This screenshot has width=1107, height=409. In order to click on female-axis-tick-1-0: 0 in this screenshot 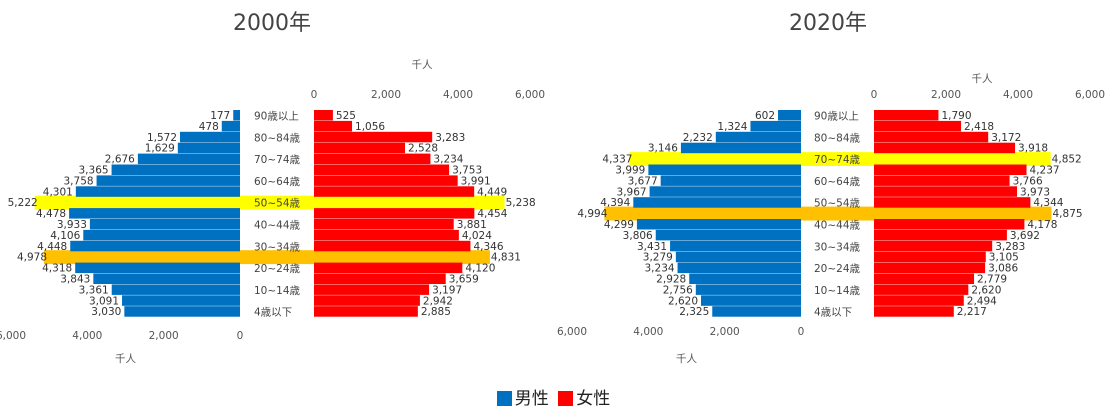, I will do `click(874, 95)`.